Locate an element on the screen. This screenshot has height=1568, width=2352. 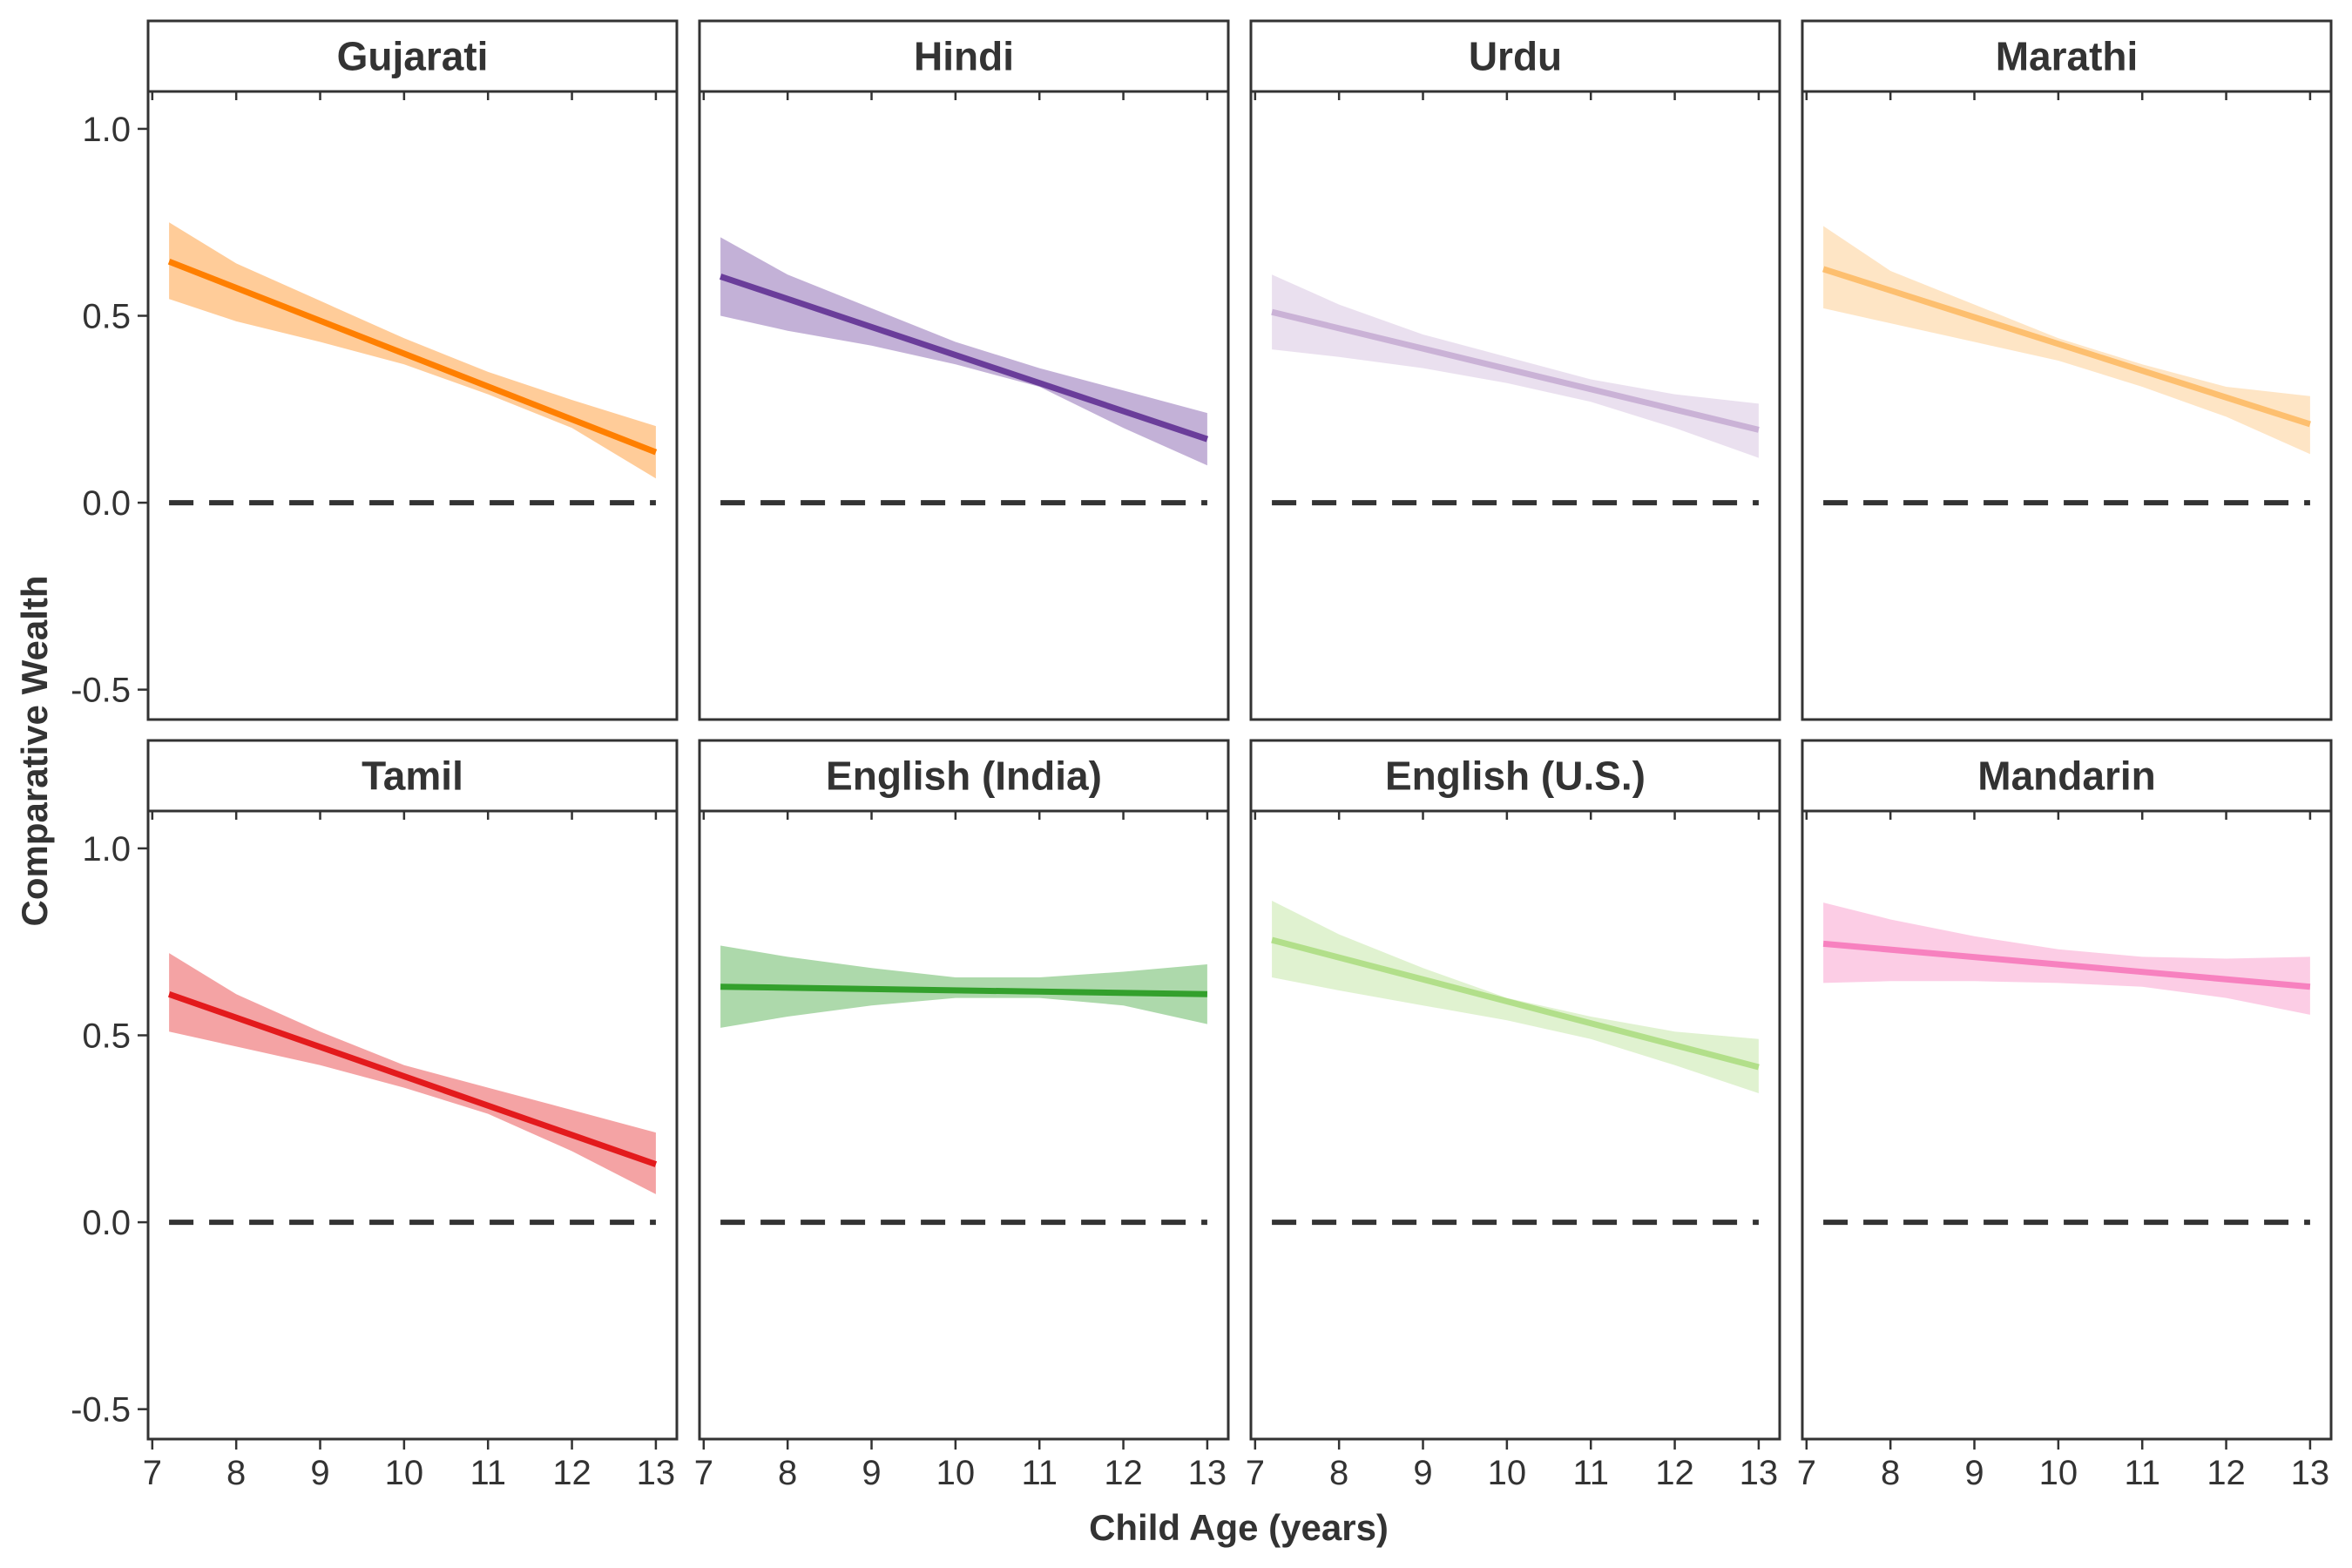
facet-panel: English (India) 7 8 9 10 11 12 13 is located at coordinates (962, 1115).